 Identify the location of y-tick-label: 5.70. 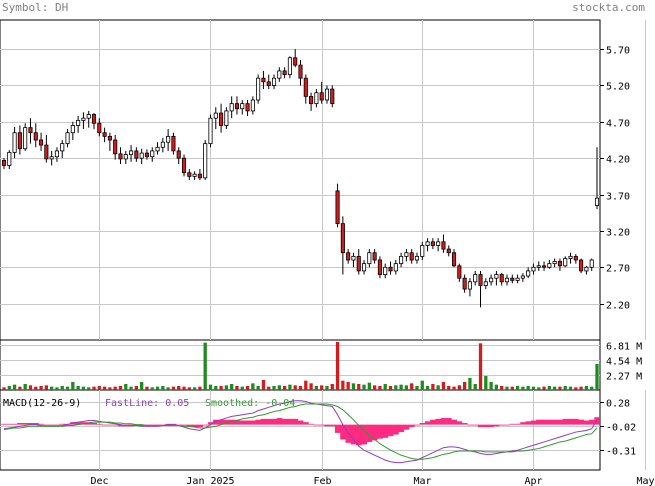
(618, 51).